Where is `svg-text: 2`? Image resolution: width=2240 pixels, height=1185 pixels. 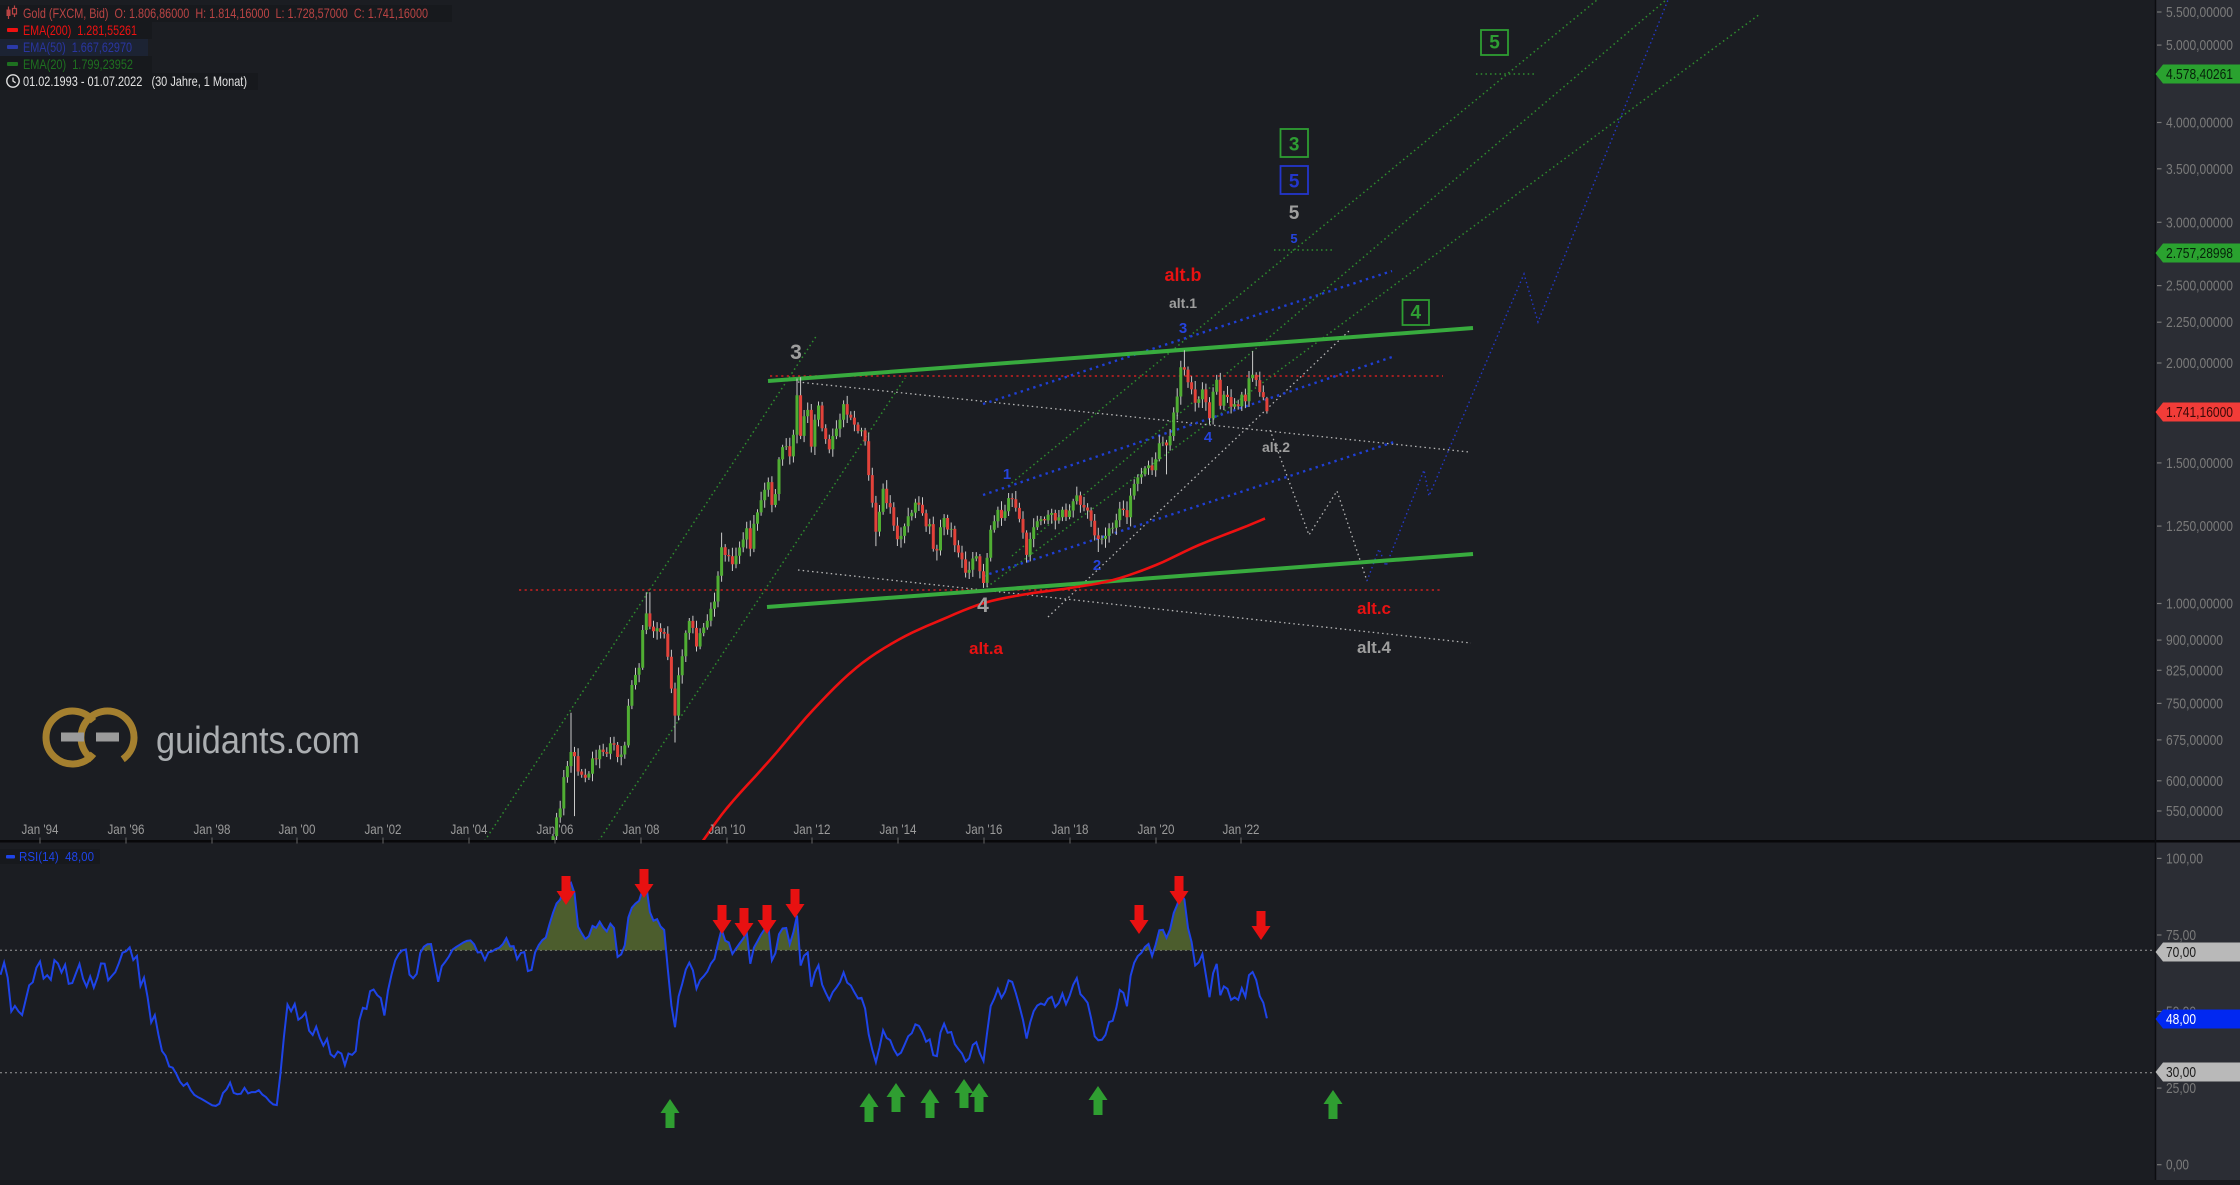 svg-text: 2 is located at coordinates (1097, 565).